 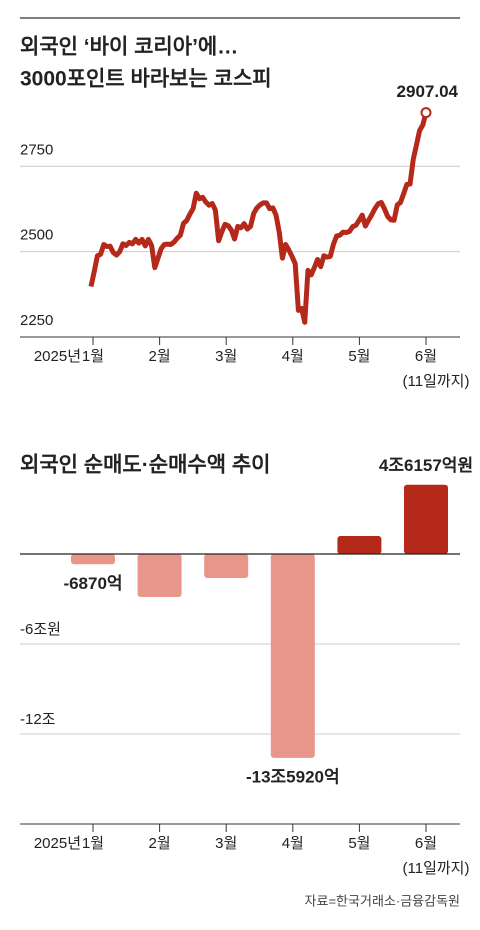 What do you see at coordinates (145, 465) in the screenshot?
I see `chart-title: 외국인 순매도·순매수액 추이` at bounding box center [145, 465].